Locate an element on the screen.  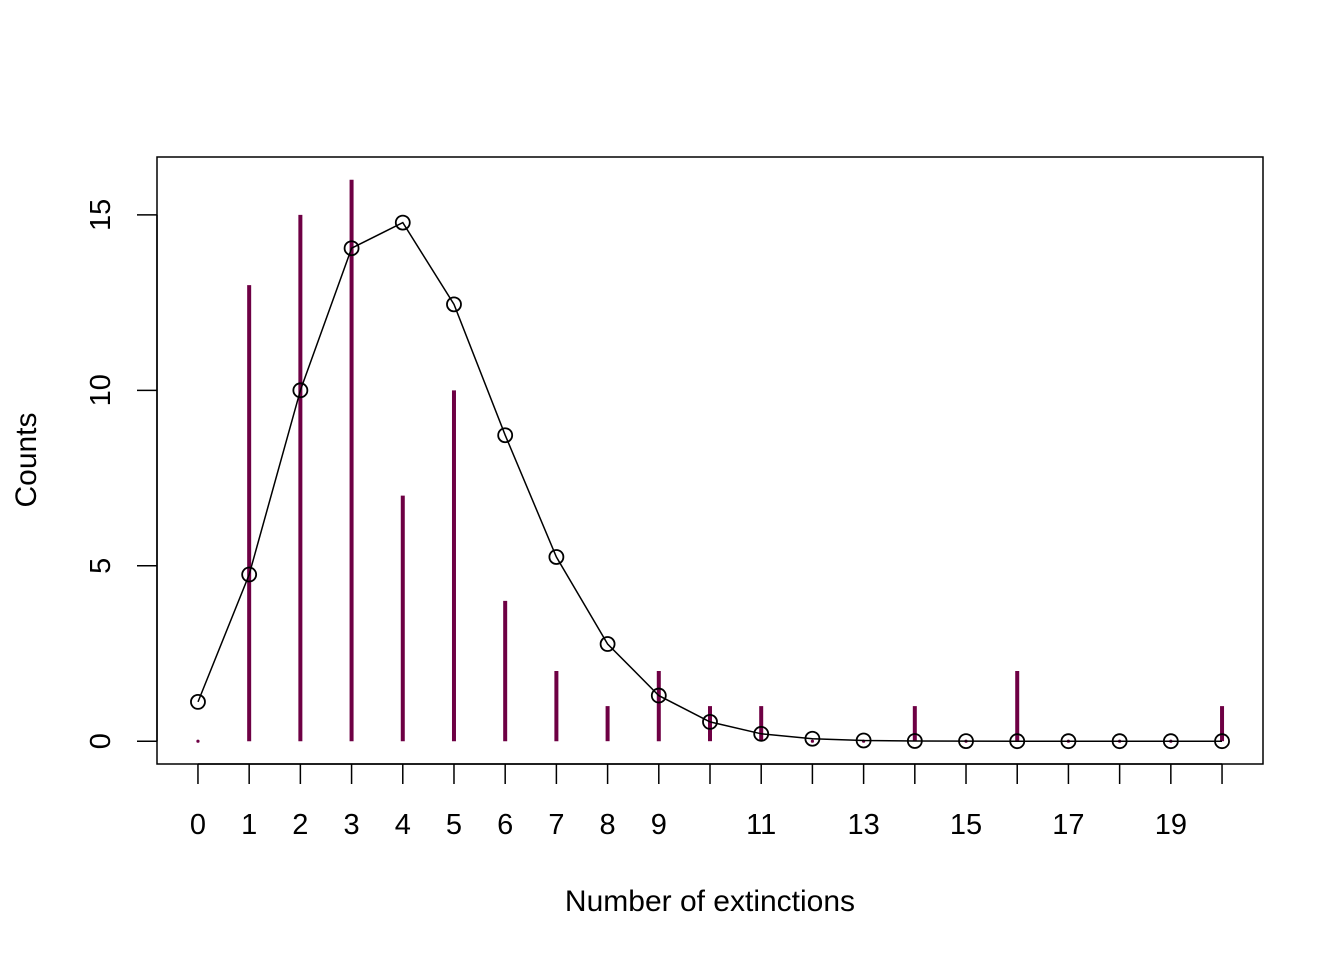
x-tick-label: 15 is located at coordinates (966, 825).